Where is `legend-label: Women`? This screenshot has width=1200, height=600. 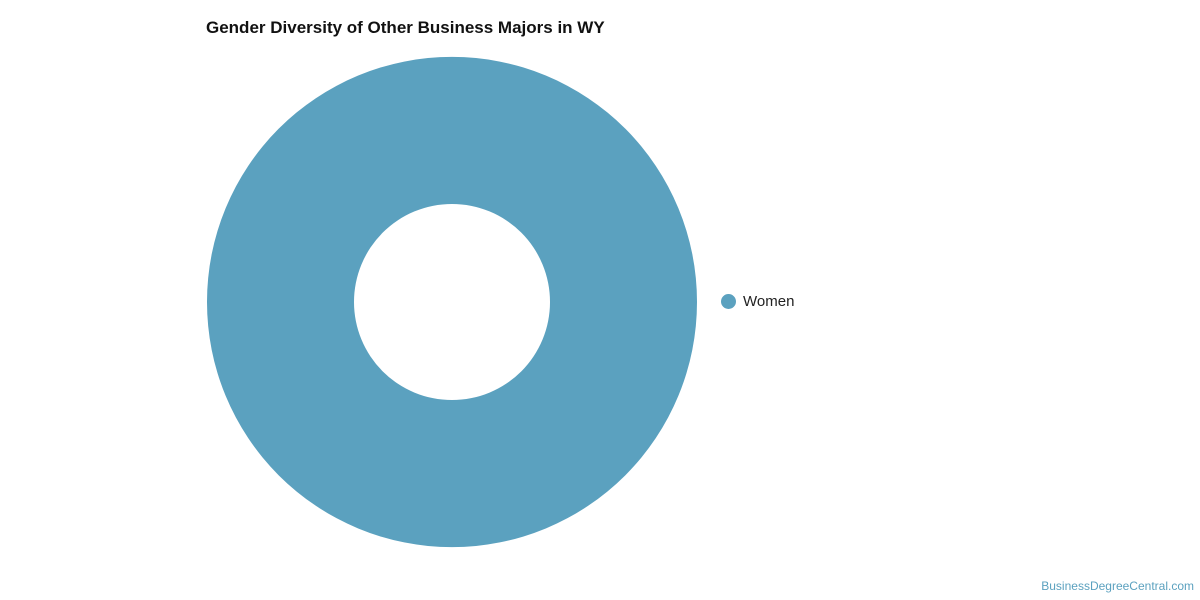
legend-label: Women is located at coordinates (769, 301).